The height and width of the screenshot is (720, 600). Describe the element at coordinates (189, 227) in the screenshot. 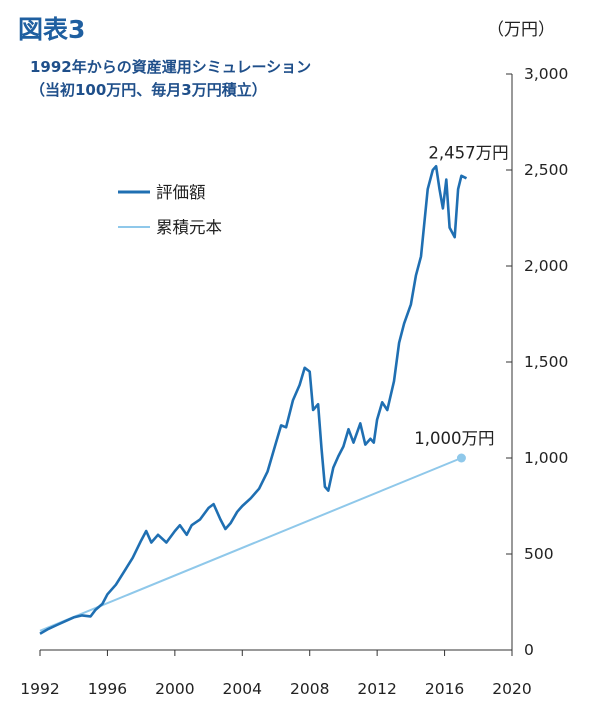

I see `legend-label-principal: 累積元本` at that location.